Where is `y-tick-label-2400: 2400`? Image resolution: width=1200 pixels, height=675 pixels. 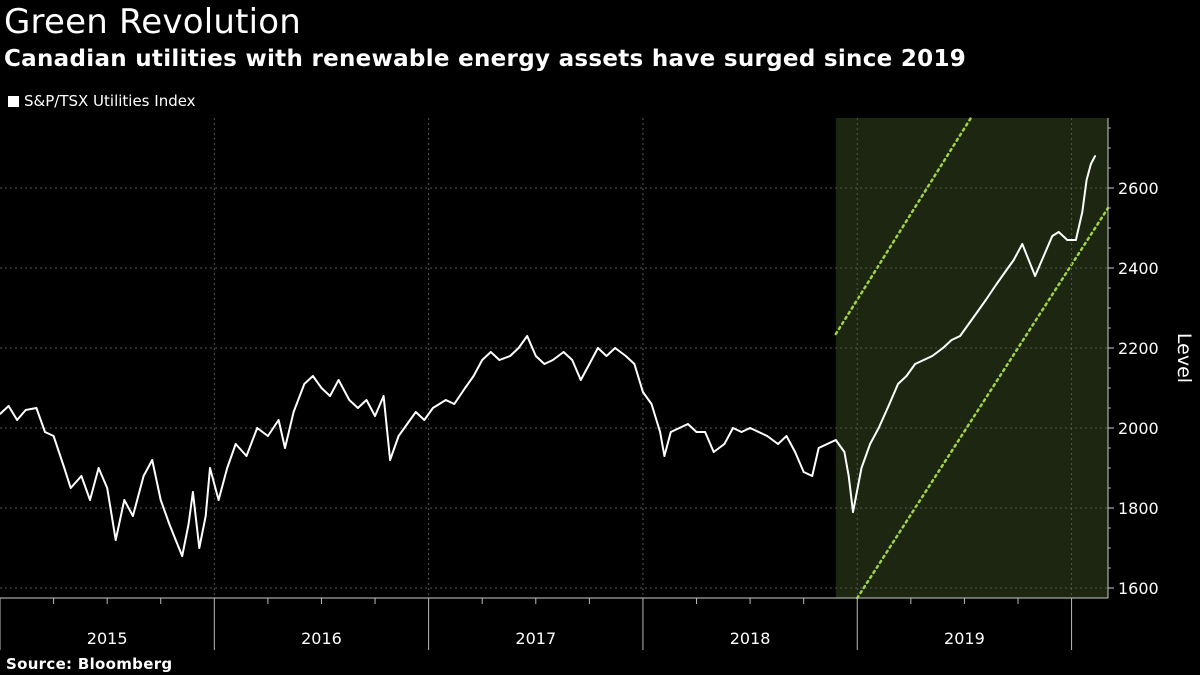 y-tick-label-2400: 2400 is located at coordinates (1138, 268).